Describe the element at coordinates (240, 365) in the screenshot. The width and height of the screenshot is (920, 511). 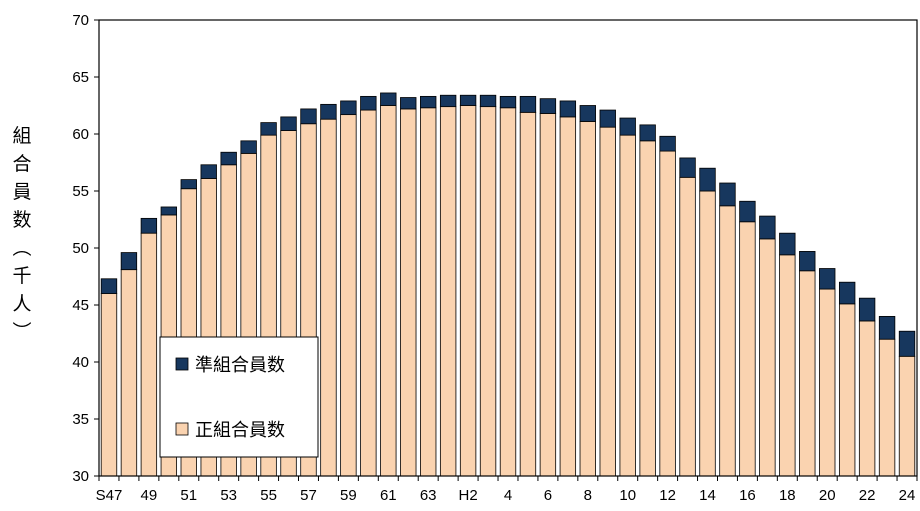
I see `legend-label-associate: 準組合員数` at that location.